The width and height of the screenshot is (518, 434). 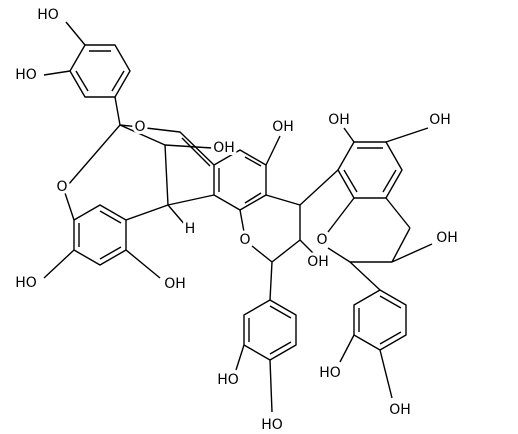 What do you see at coordinates (180, 147) in the screenshot?
I see `bridge-bonds` at bounding box center [180, 147].